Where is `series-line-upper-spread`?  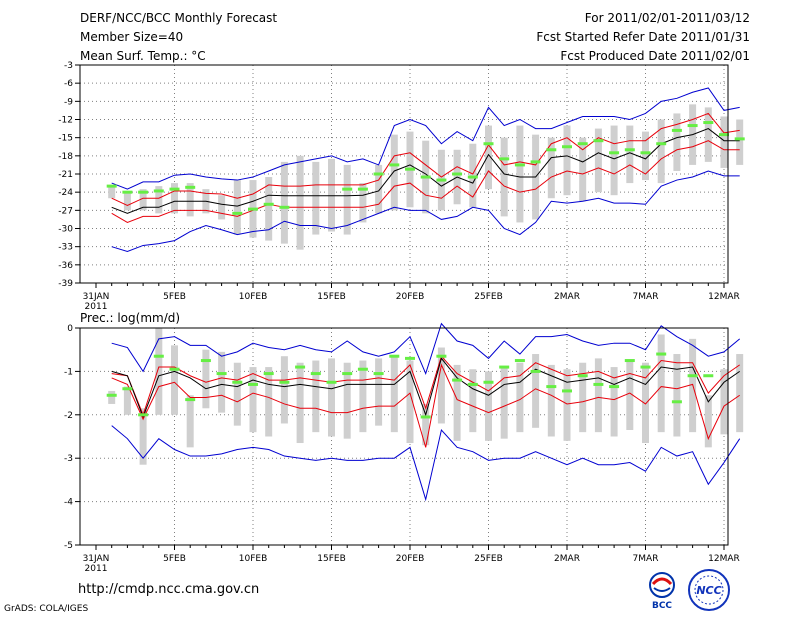 series-line-upper-spread is located at coordinates (425, 386).